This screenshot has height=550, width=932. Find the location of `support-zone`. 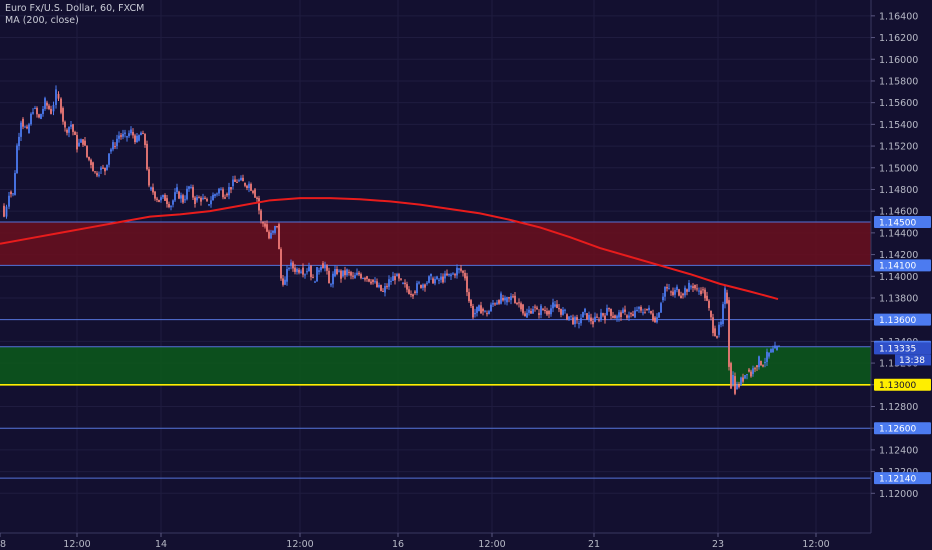

support-zone is located at coordinates (435, 365).